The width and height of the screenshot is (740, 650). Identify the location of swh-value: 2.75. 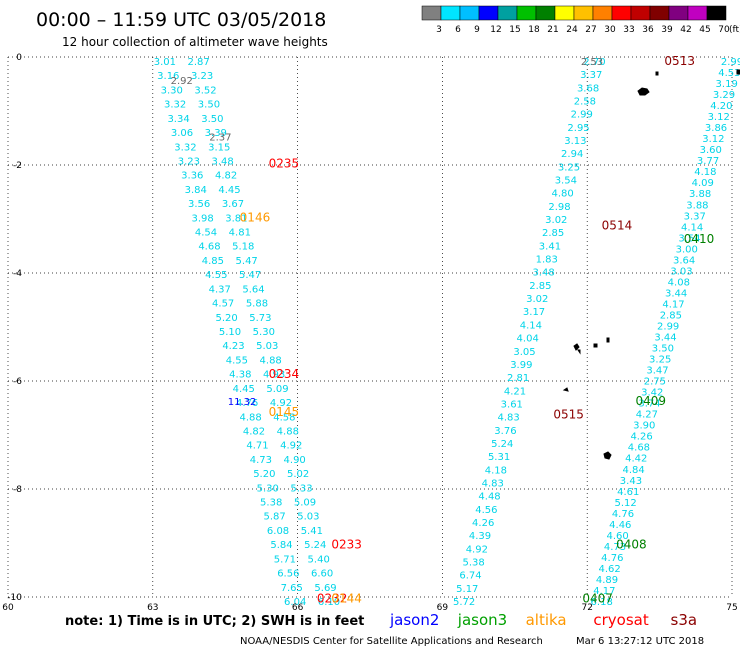
(655, 382).